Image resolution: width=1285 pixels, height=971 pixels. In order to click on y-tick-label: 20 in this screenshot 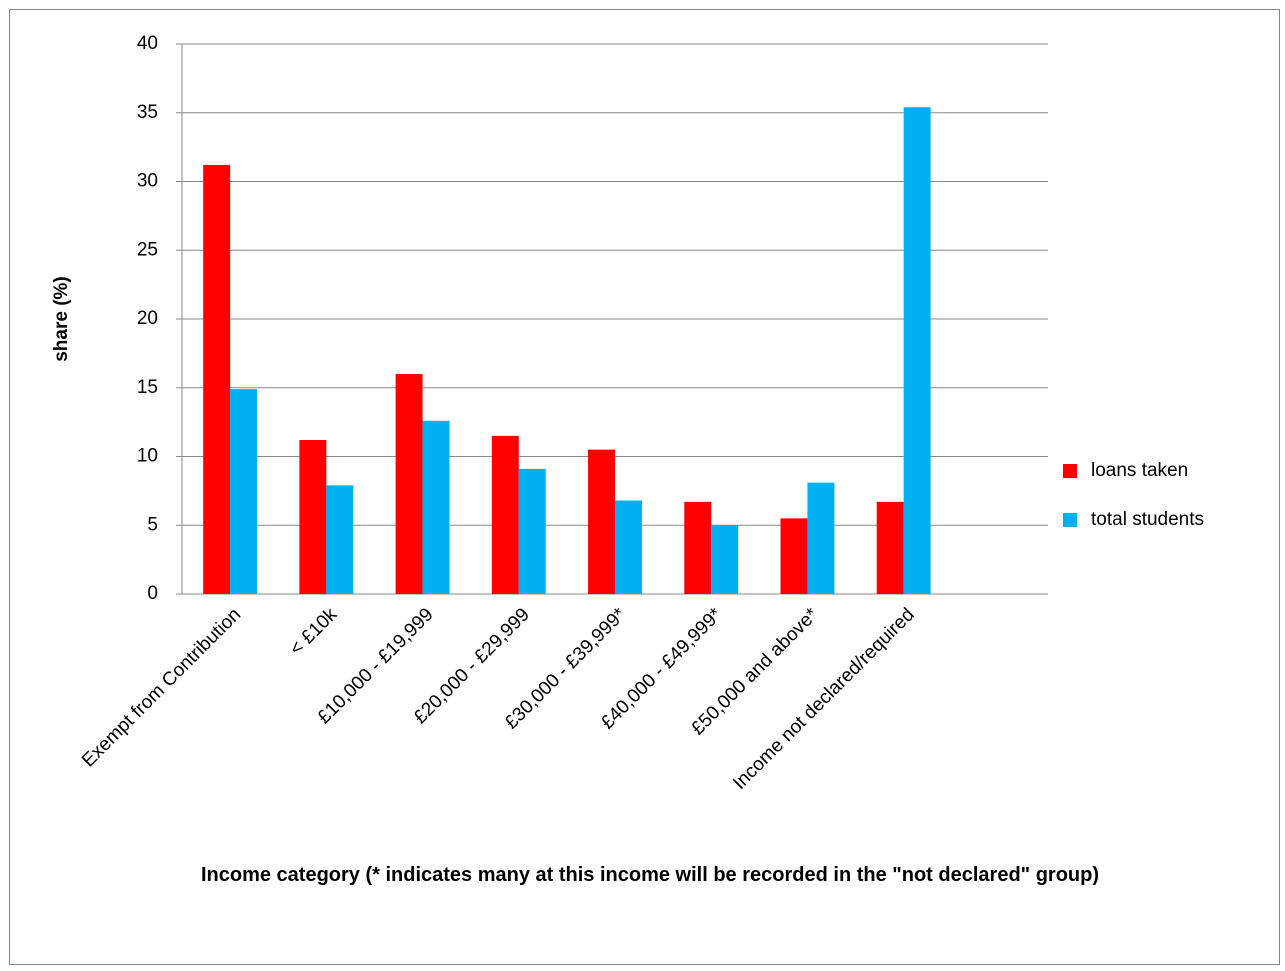, I will do `click(147, 318)`.